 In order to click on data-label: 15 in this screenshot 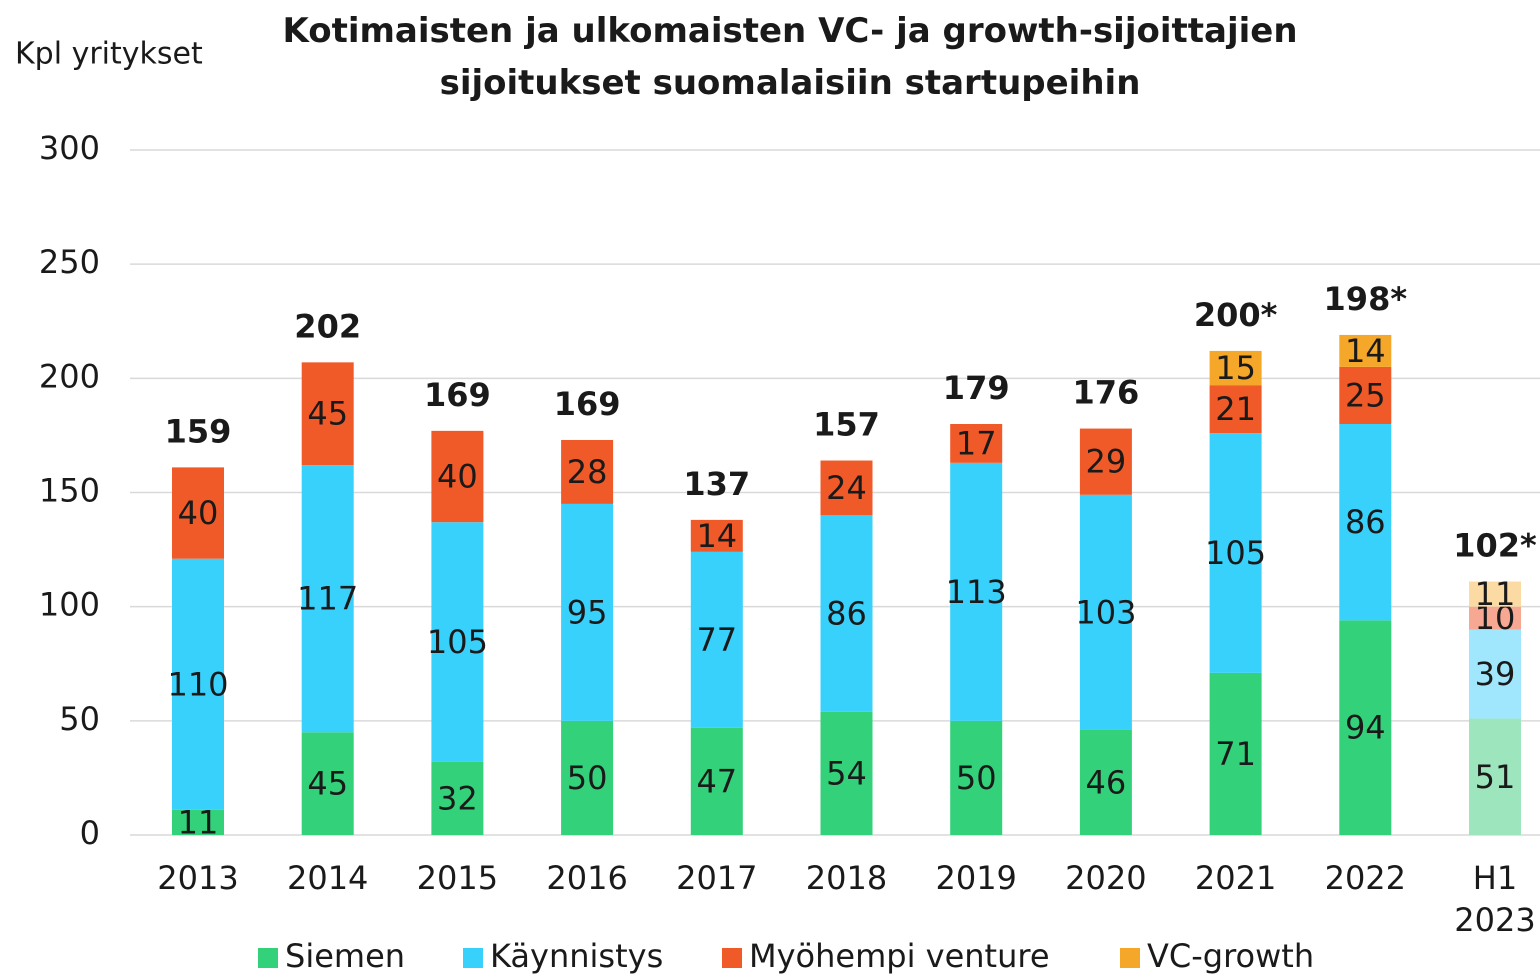, I will do `click(1235, 368)`.